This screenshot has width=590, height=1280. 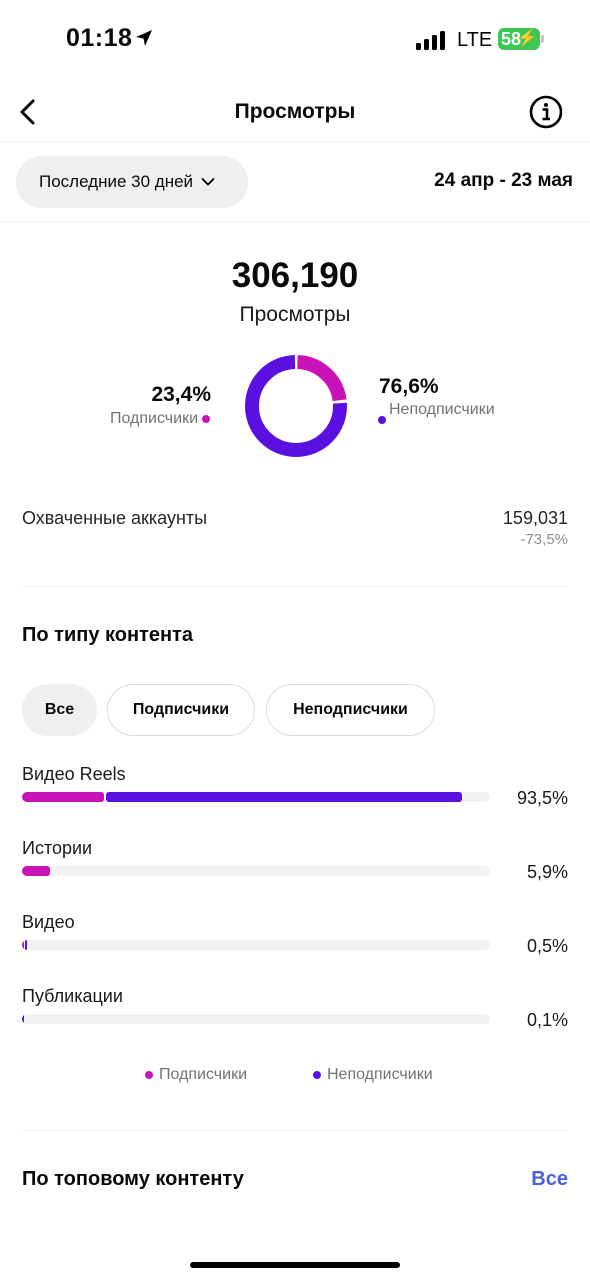 I want to click on legend-followers: Подписчики, so click(x=196, y=1075).